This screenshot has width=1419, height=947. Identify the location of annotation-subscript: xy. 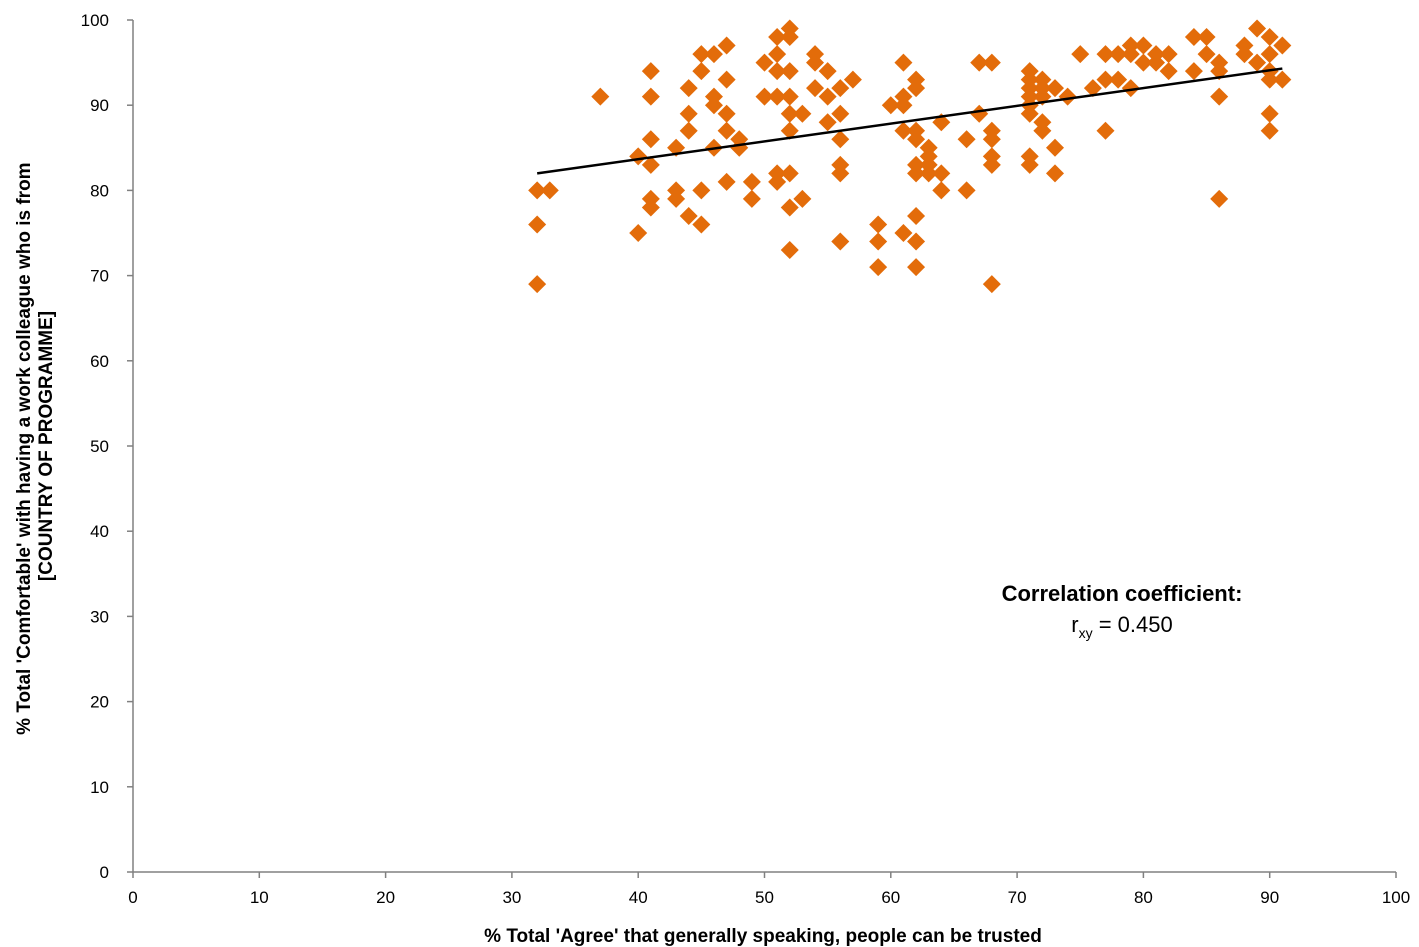
(1086, 633).